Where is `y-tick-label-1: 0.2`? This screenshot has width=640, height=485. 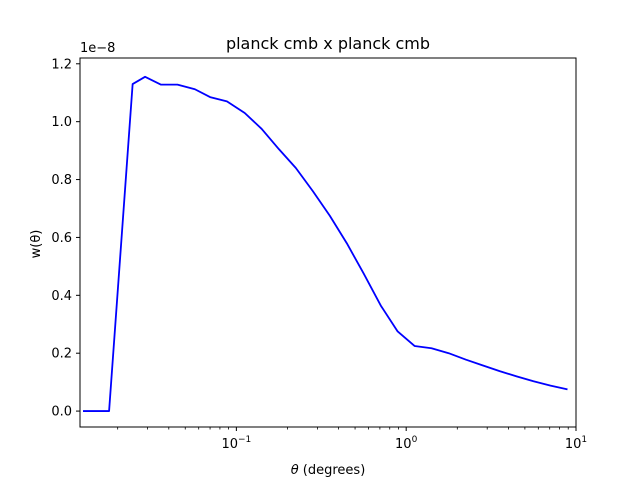
y-tick-label-1: 0.2 is located at coordinates (61, 354).